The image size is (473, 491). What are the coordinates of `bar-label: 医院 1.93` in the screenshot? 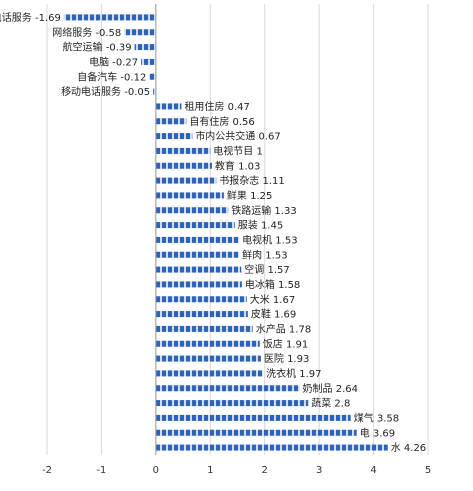 It's located at (286, 358).